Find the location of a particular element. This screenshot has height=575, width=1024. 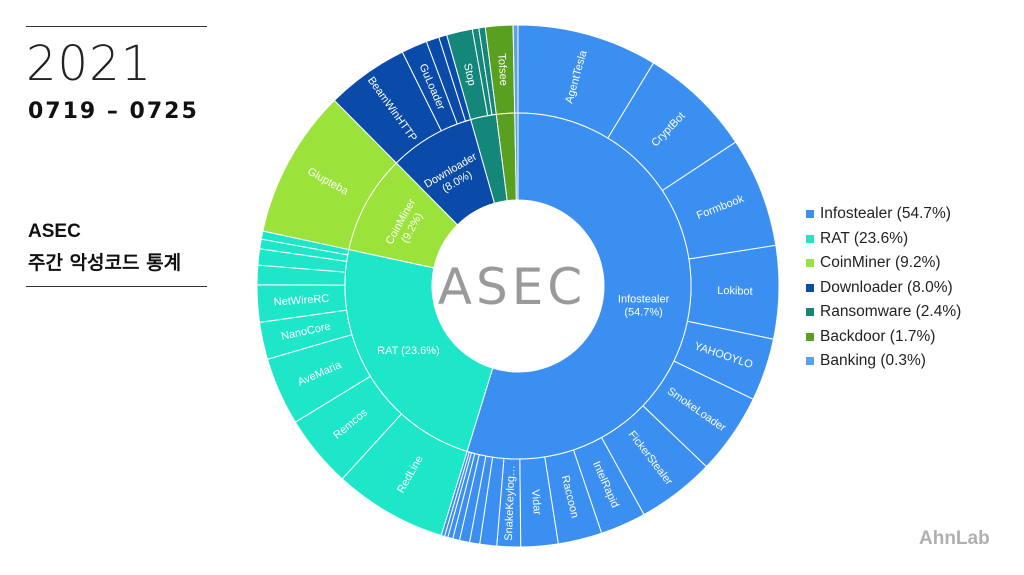

label-stop: Stop is located at coordinates (469, 74).